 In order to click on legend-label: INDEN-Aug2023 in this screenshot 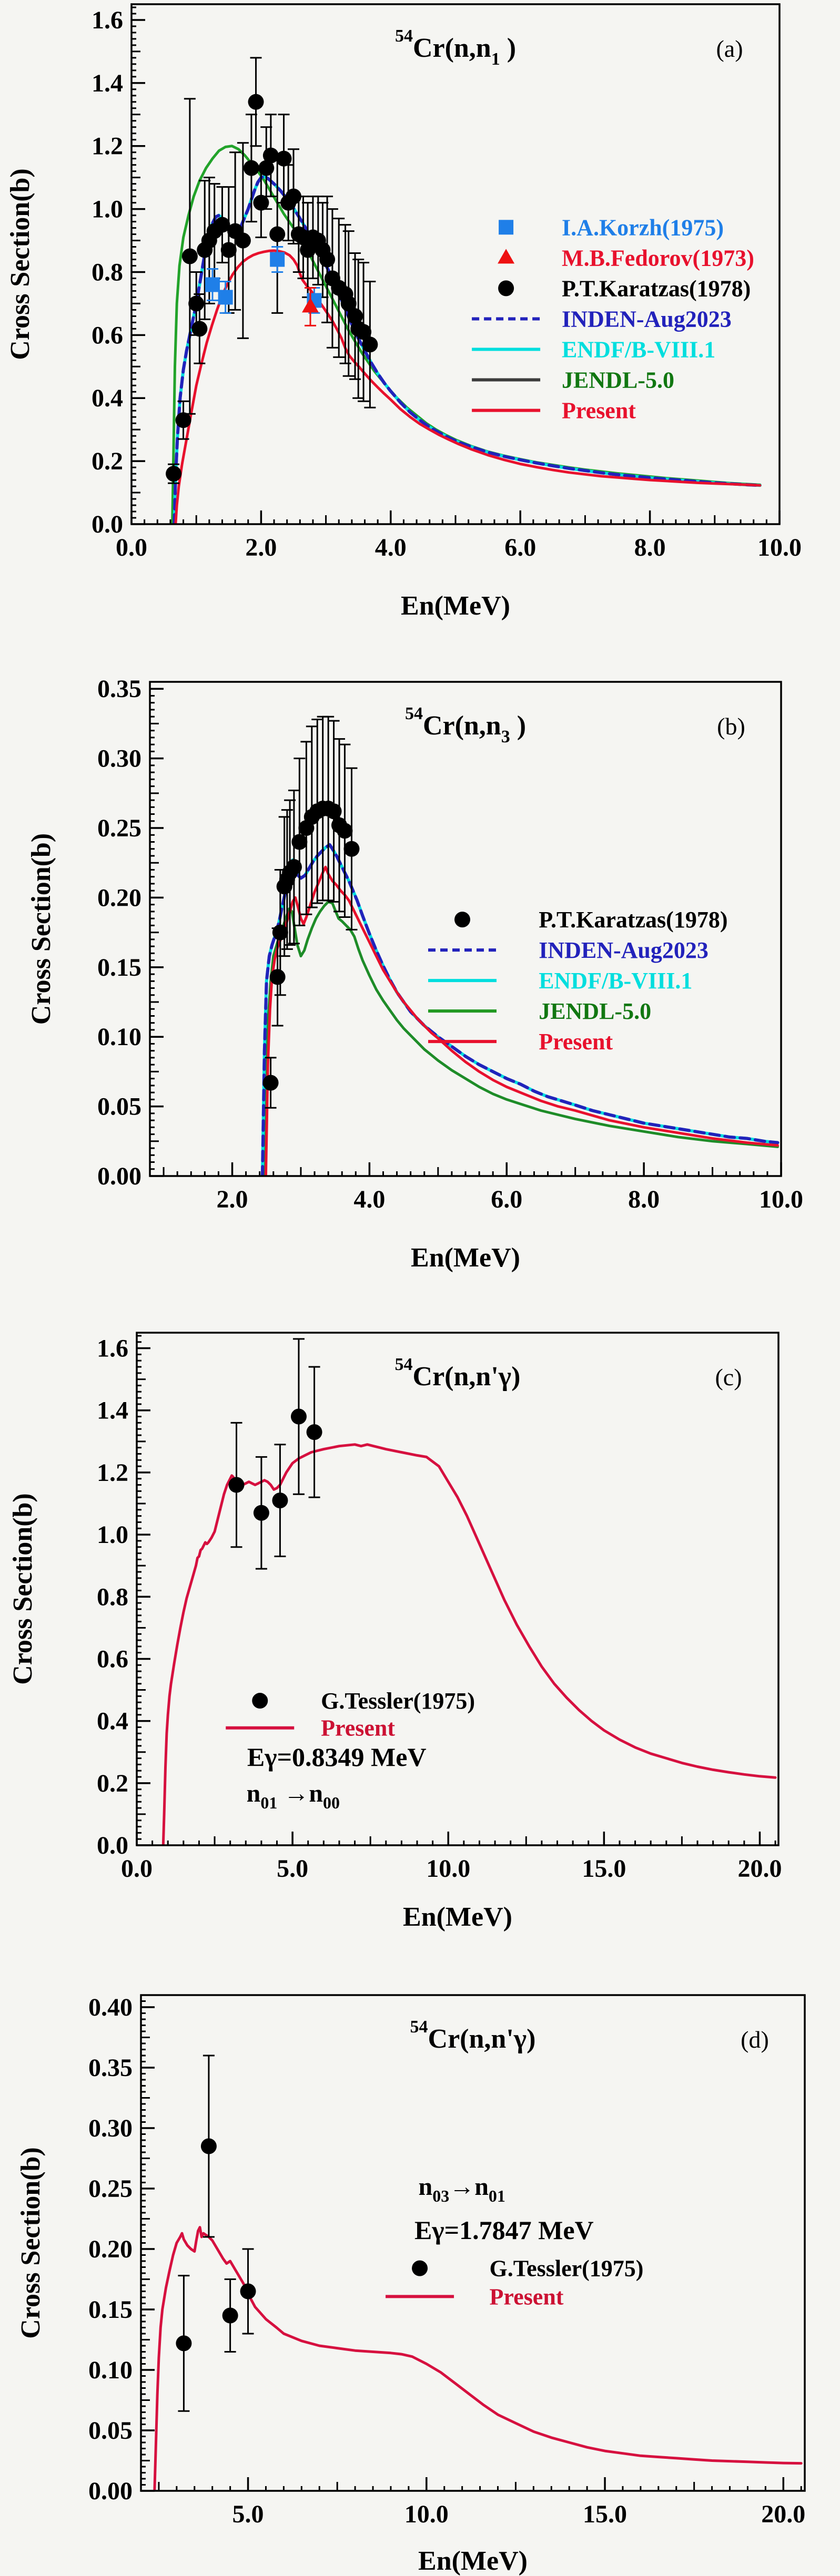, I will do `click(647, 319)`.